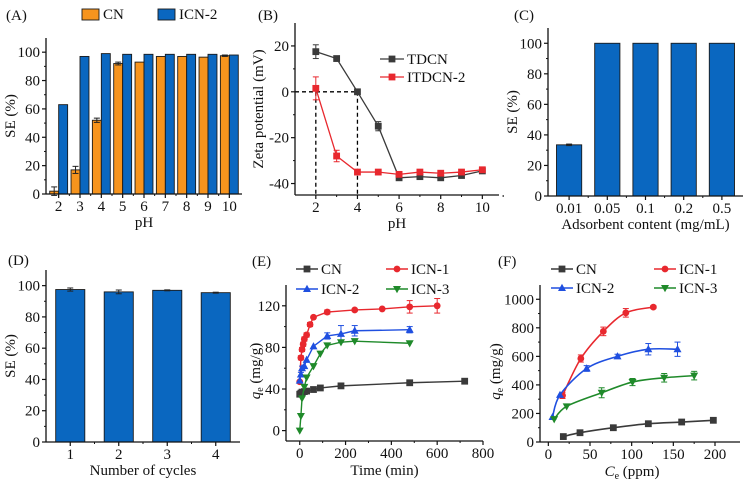 The height and width of the screenshot is (488, 745). What do you see at coordinates (645, 209) in the screenshot?
I see `x-tick-label: 0.1` at bounding box center [645, 209].